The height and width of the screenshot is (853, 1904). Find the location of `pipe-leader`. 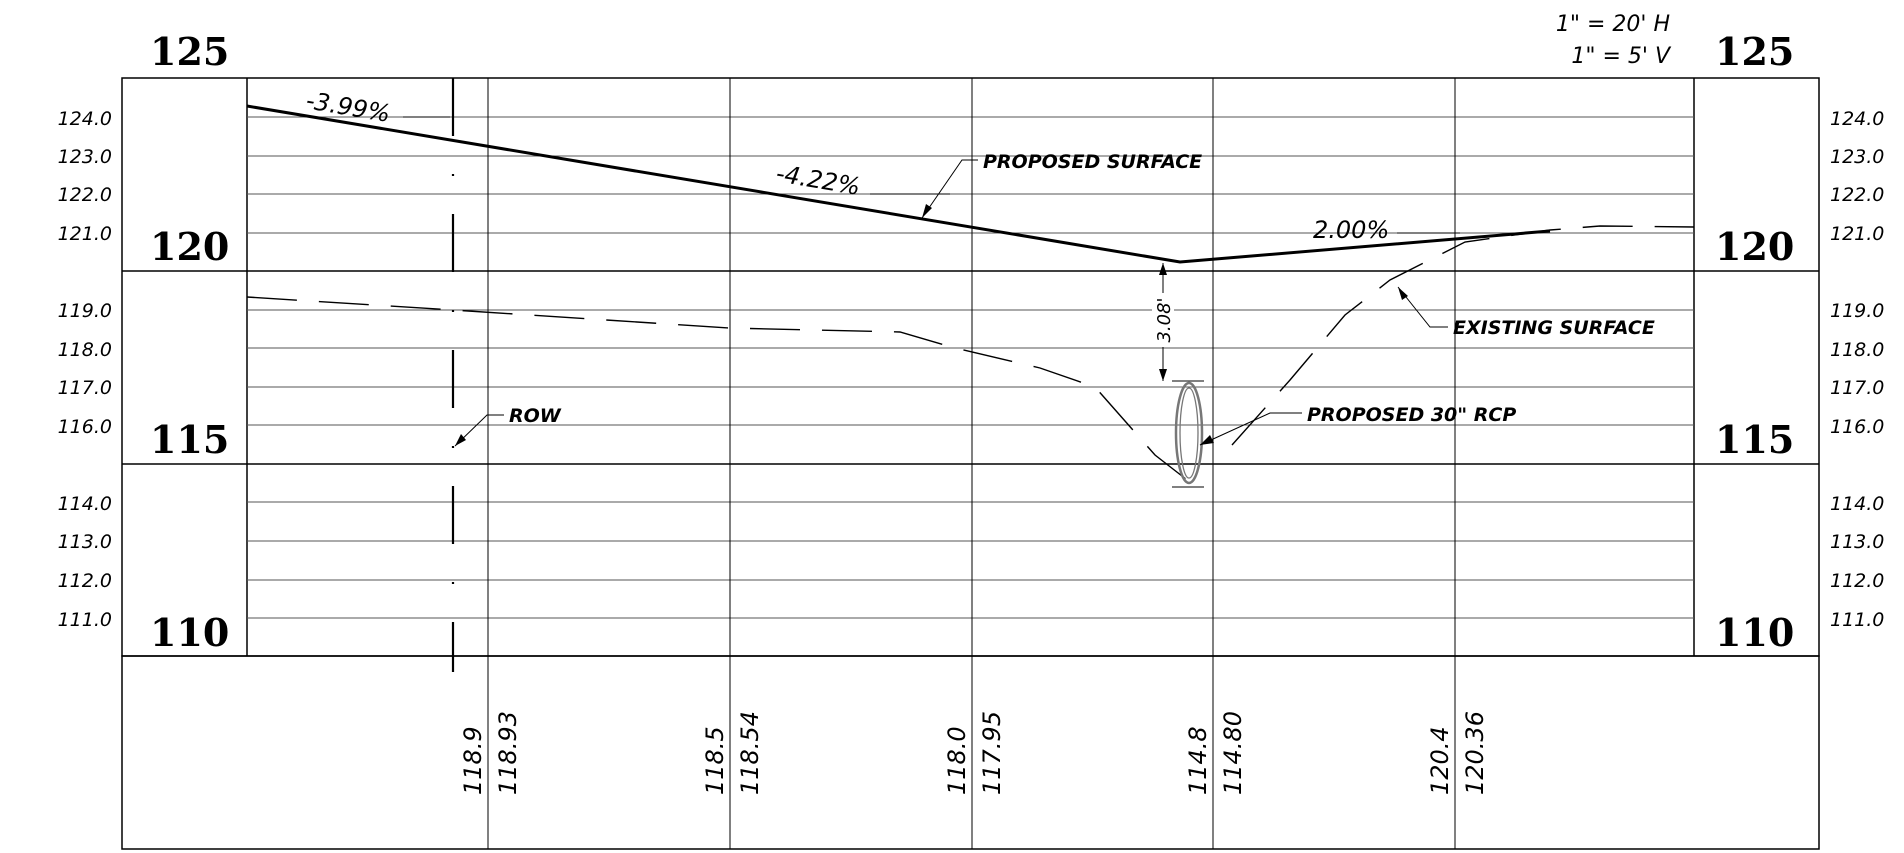

pipe-leader is located at coordinates (1250, 429).